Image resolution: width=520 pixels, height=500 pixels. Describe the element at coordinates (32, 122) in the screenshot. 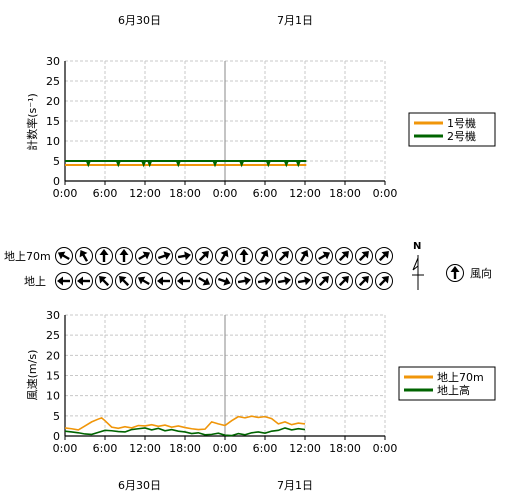

I see `count-rate-ylabel: 計数率(s⁻¹)` at that location.